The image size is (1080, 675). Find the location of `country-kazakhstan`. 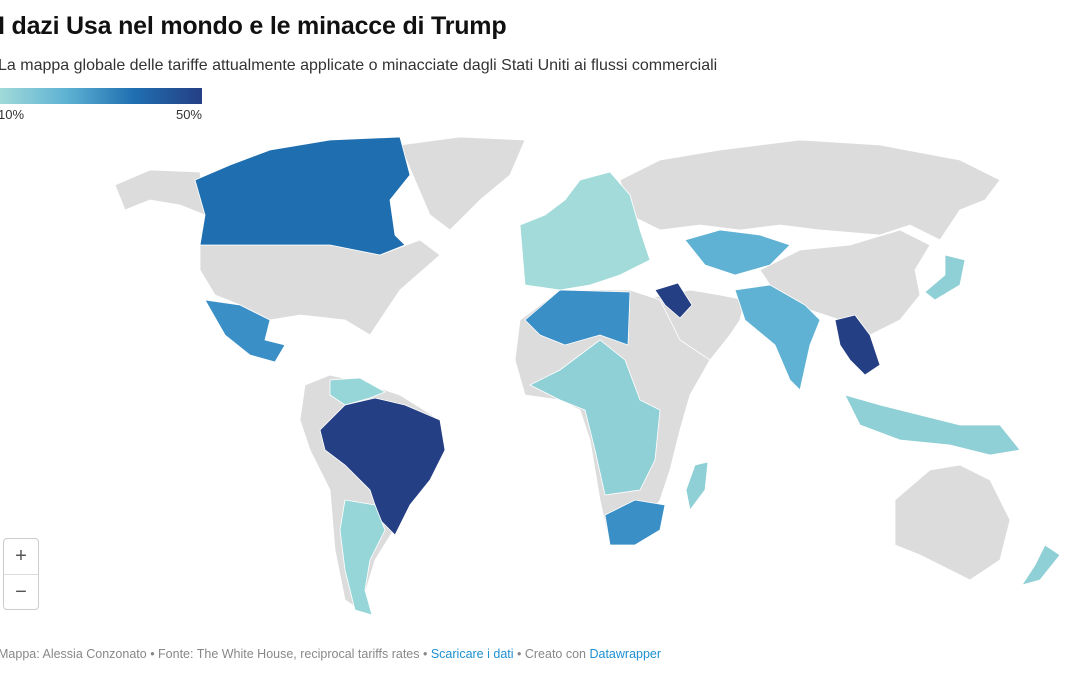

country-kazakhstan is located at coordinates (737, 252).